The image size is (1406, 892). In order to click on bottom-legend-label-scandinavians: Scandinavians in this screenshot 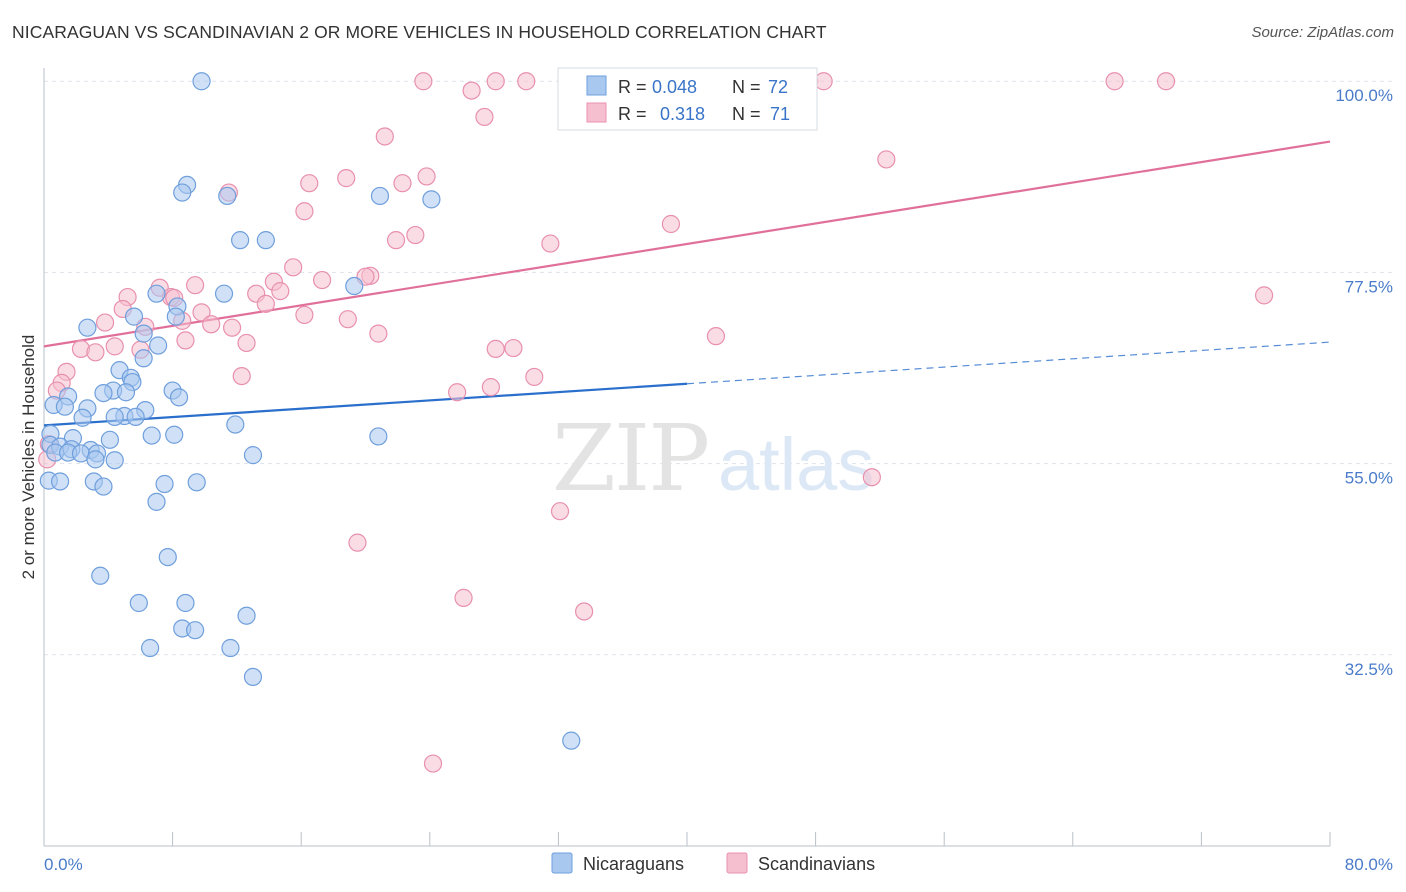, I will do `click(816, 864)`.